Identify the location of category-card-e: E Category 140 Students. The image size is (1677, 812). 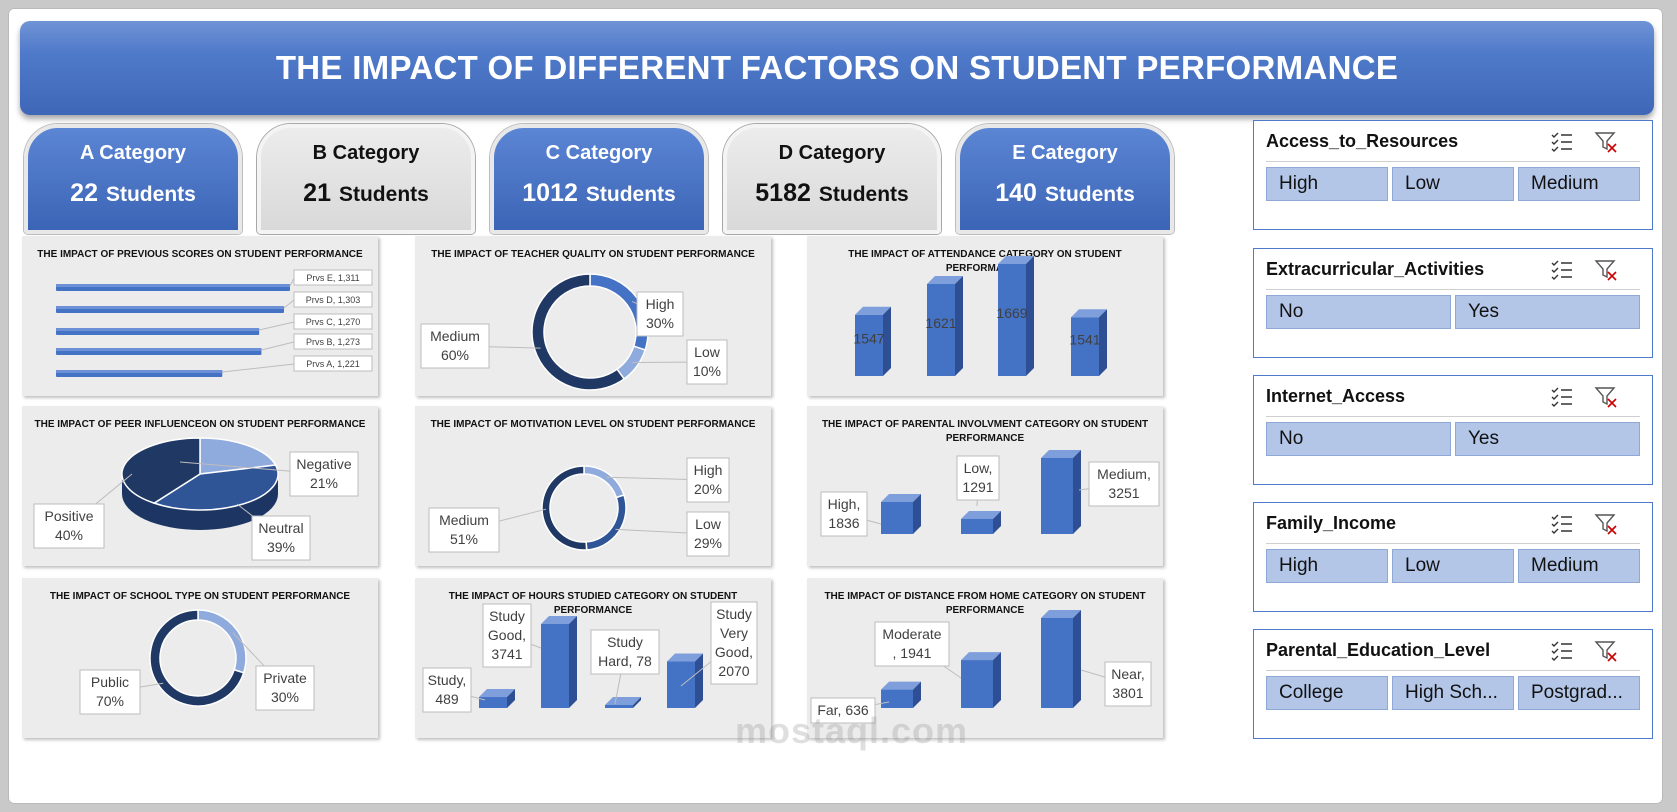
(1065, 179).